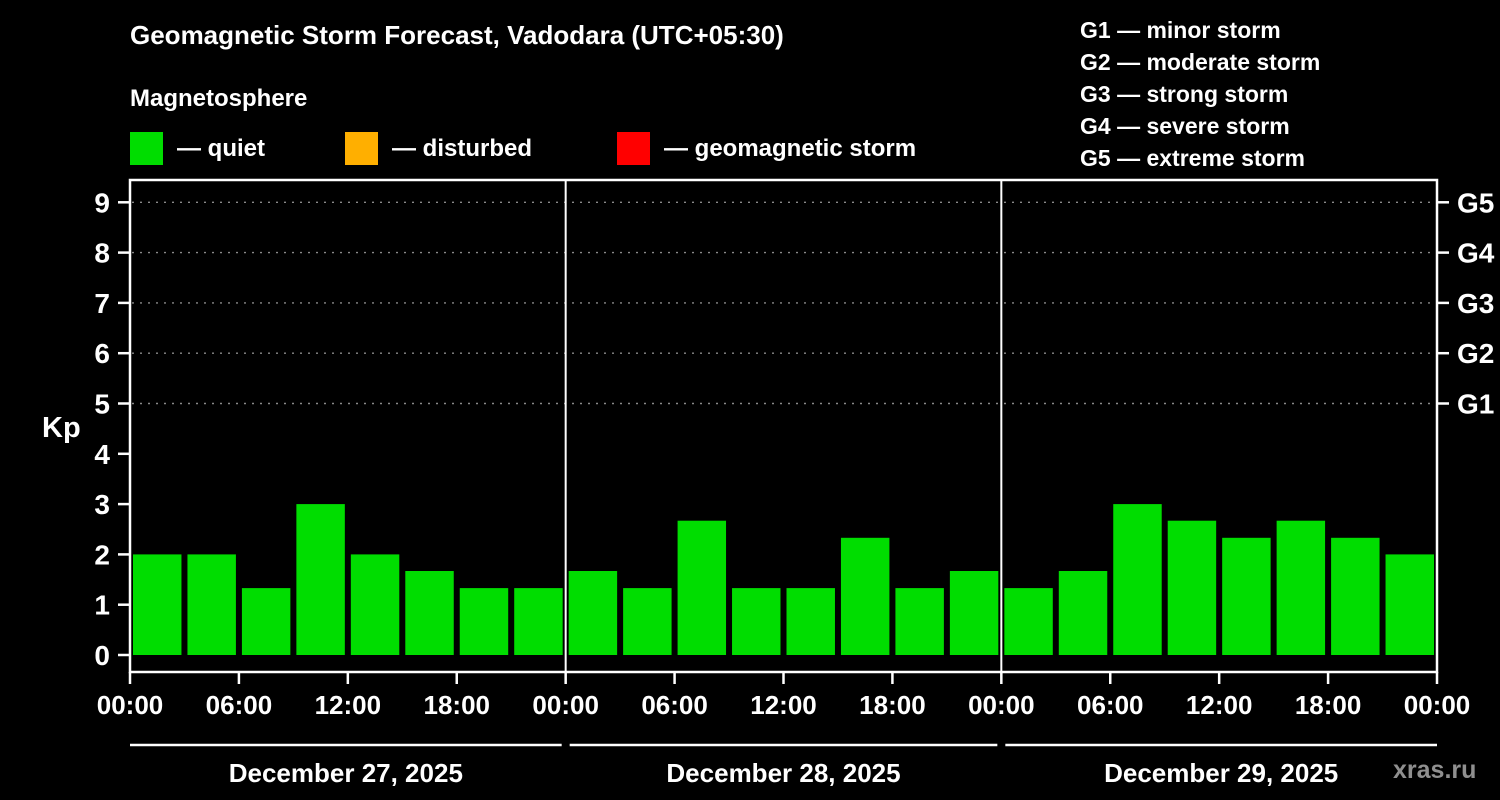 The height and width of the screenshot is (800, 1500). I want to click on g4-legend-line: G4 — severe storm, so click(1185, 126).